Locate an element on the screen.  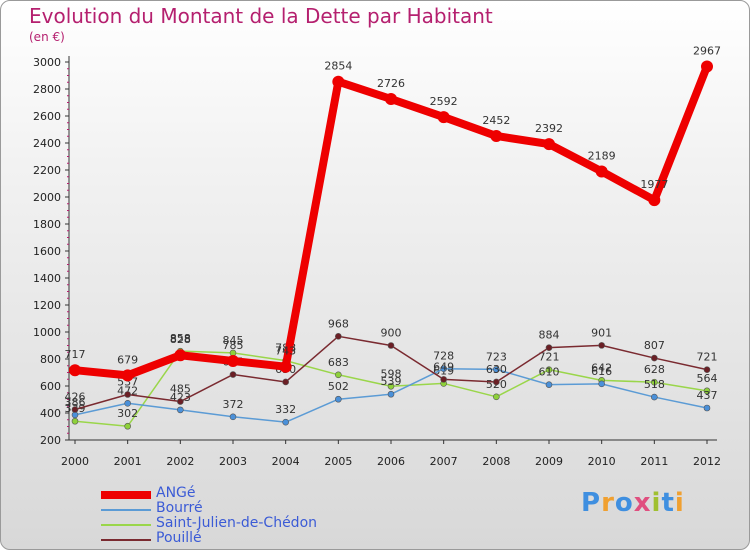
data-label-saint-julien-de-ch-don: 858 is located at coordinates (180, 338).